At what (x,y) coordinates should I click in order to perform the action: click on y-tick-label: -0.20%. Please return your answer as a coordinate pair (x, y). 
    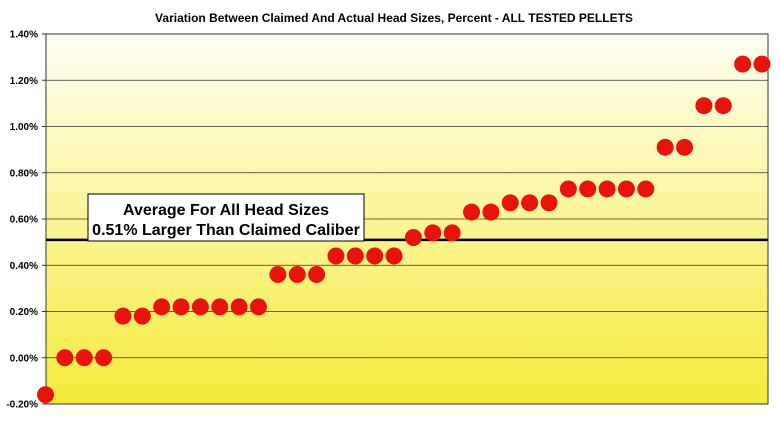
    Looking at the image, I should click on (22, 405).